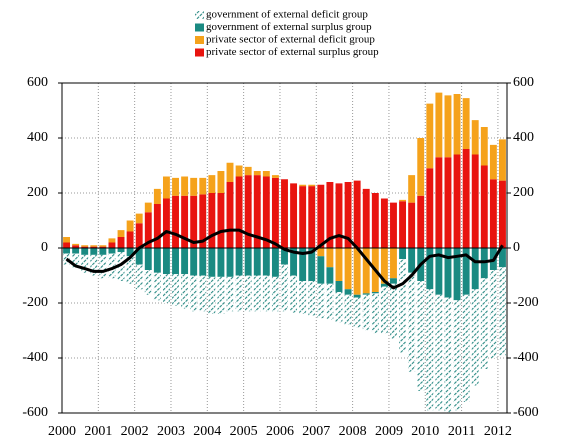  What do you see at coordinates (284, 259) in the screenshot?
I see `line` at bounding box center [284, 259].